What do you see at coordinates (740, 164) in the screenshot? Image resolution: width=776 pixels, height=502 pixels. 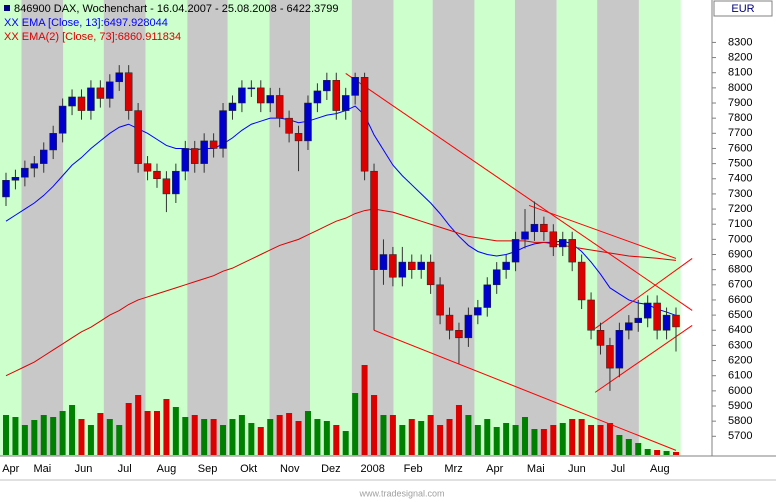 I see `y-tick-label: 7500` at bounding box center [740, 164].